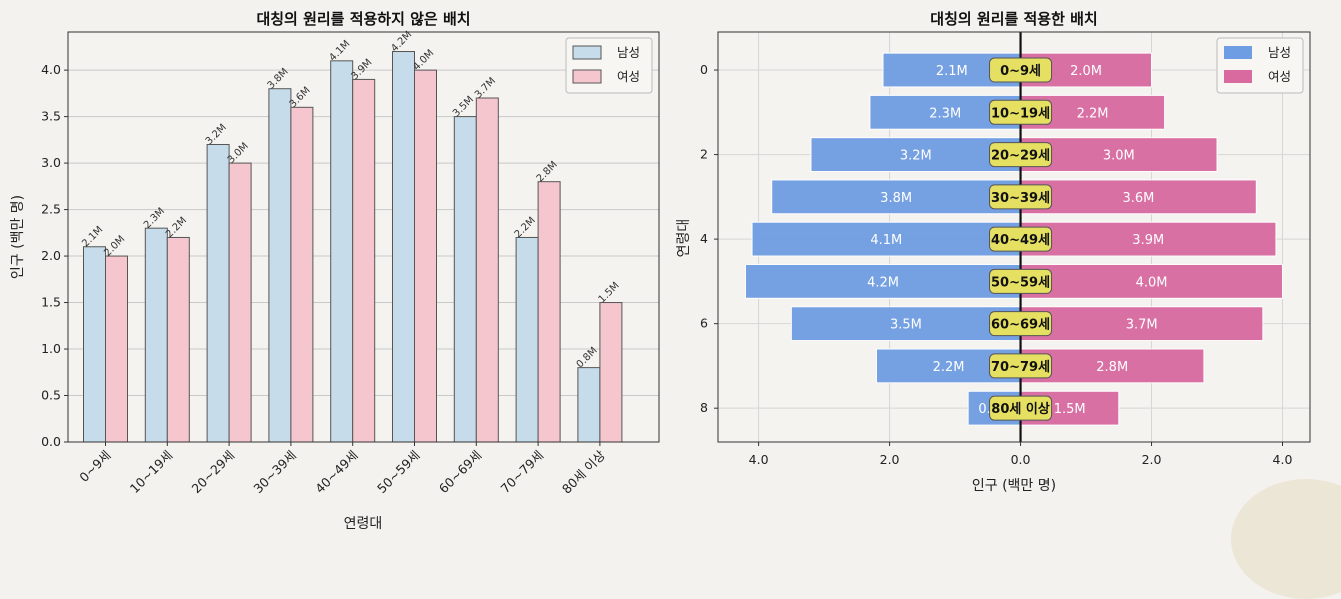 The width and height of the screenshot is (1341, 599). What do you see at coordinates (704, 154) in the screenshot?
I see `y-tick-label: 2` at bounding box center [704, 154].